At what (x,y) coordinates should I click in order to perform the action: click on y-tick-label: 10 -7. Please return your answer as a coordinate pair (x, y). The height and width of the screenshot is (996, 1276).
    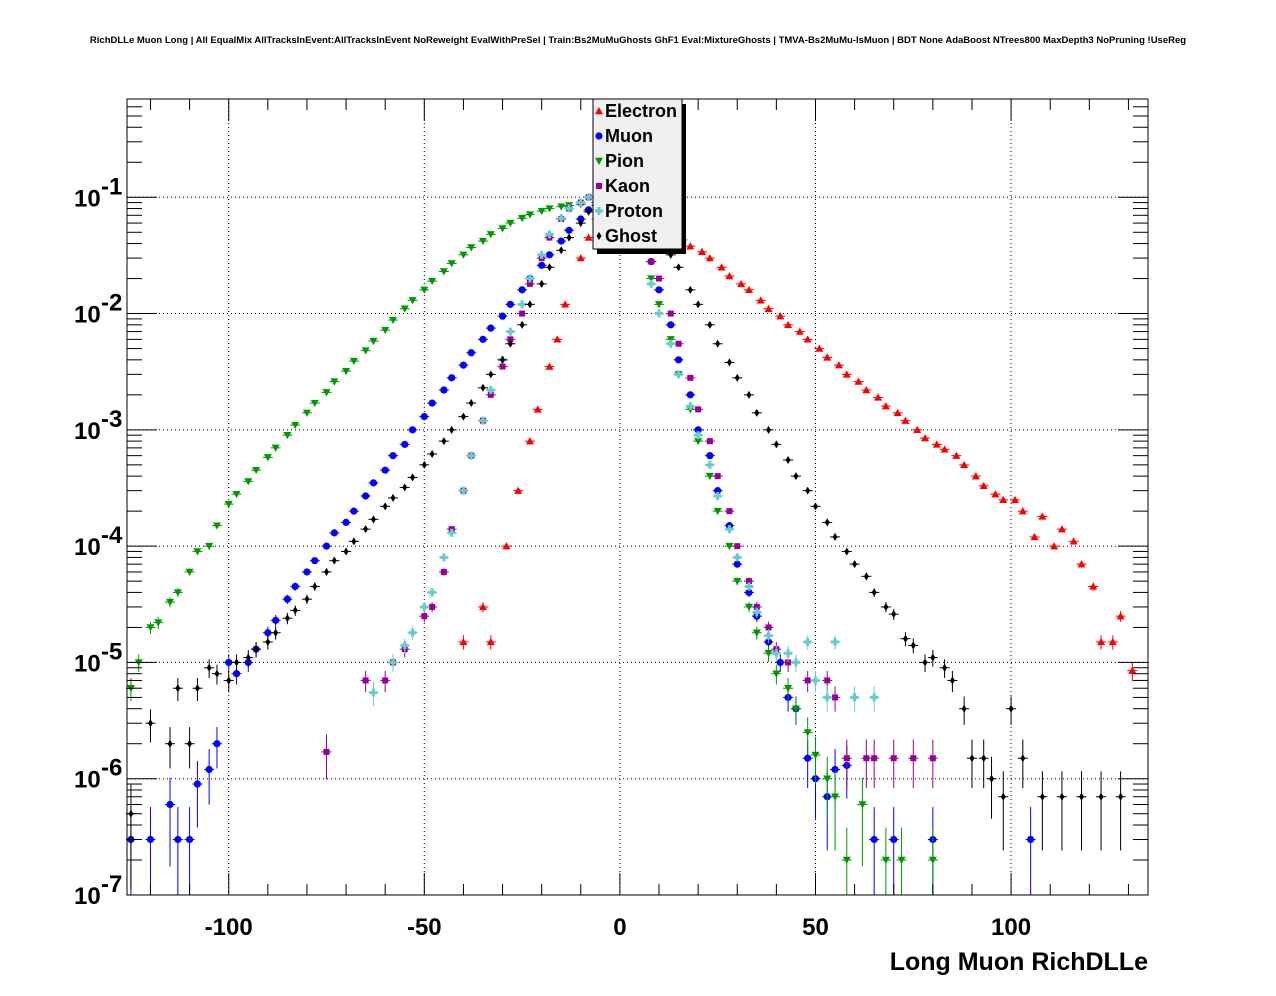
    Looking at the image, I should click on (98, 890).